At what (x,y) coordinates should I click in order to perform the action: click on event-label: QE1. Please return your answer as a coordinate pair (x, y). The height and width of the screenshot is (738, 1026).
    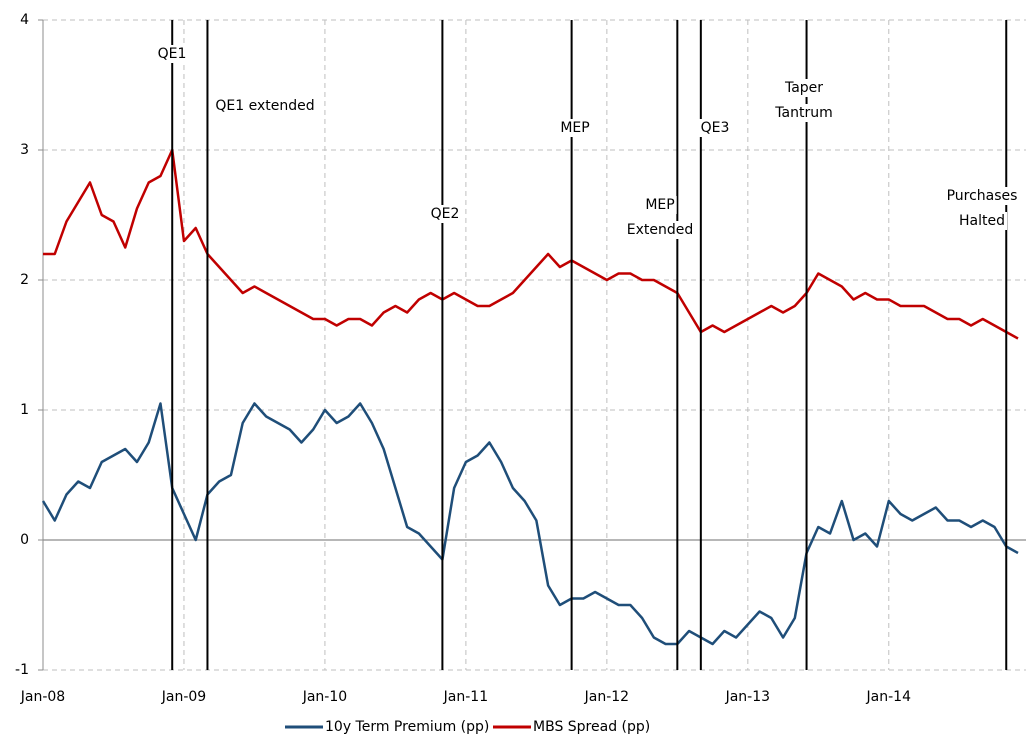
    Looking at the image, I should click on (172, 54).